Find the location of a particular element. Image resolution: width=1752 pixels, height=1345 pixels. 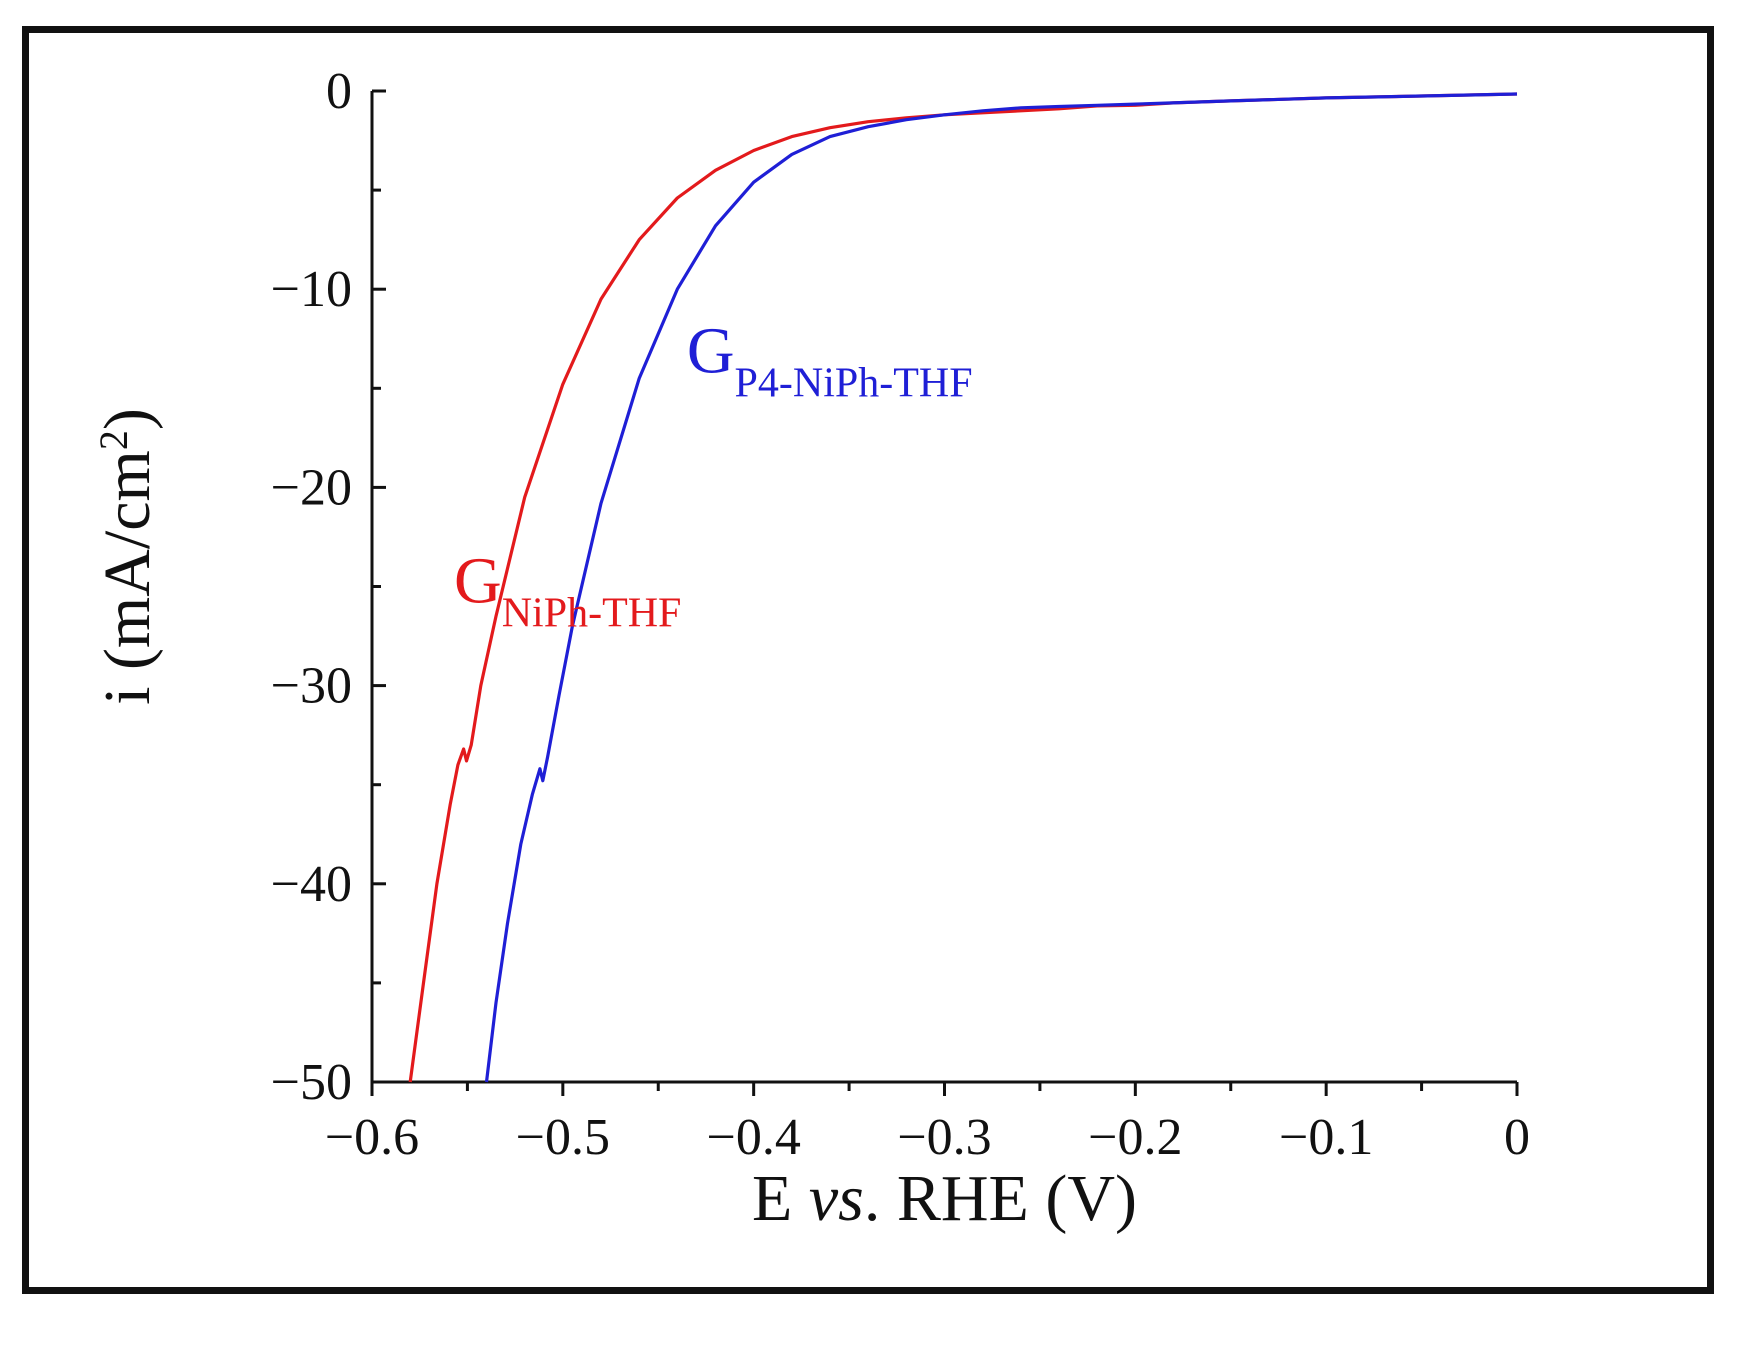

x-tick-label: −0.3 is located at coordinates (944, 1137).